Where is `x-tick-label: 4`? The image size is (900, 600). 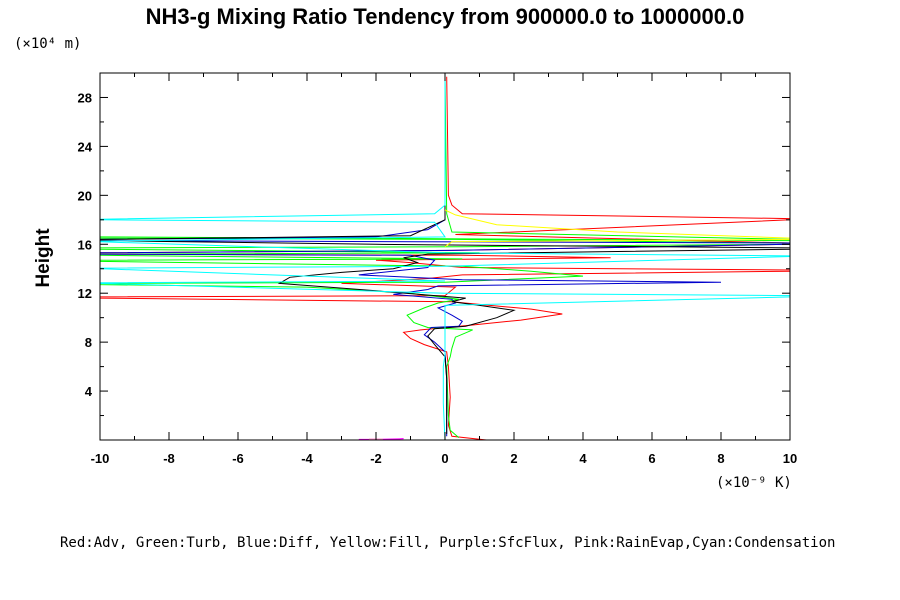 x-tick-label: 4 is located at coordinates (583, 458).